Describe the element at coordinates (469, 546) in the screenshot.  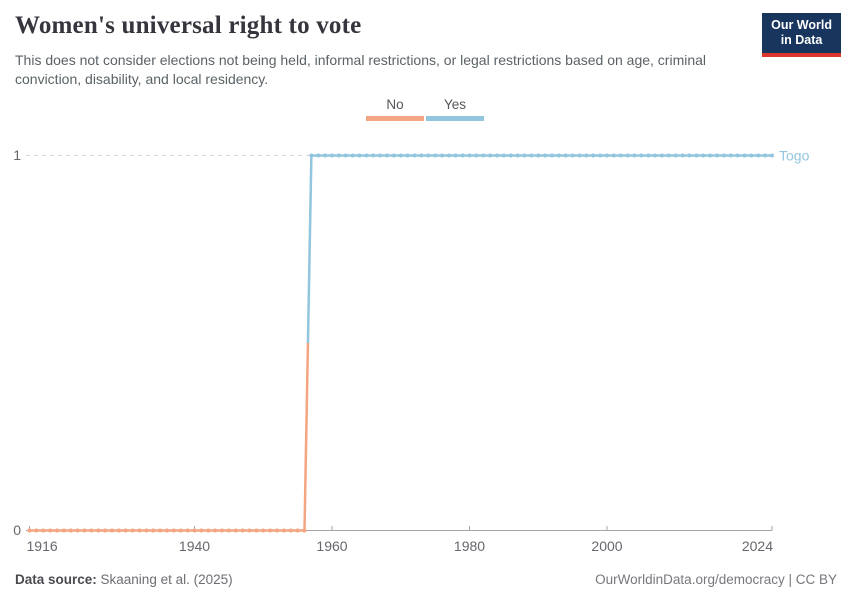
I see `x-tick-label: 1980` at that location.